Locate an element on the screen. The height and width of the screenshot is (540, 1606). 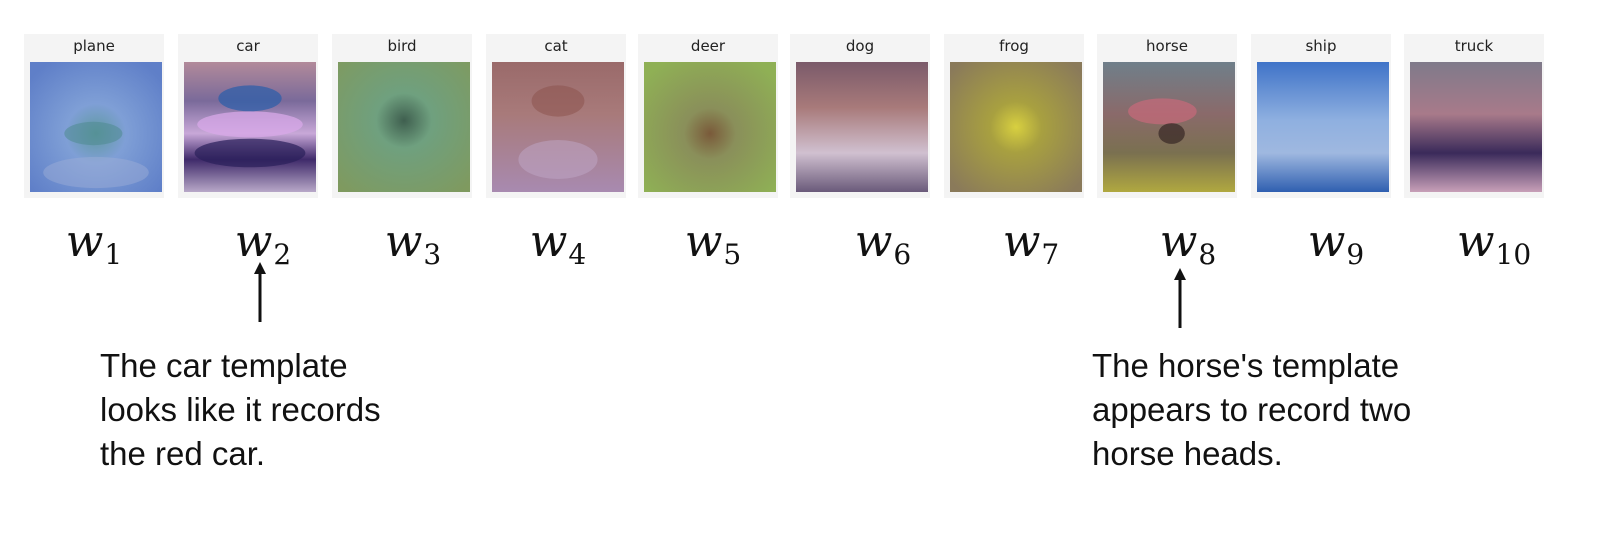
class-label-frog: frog is located at coordinates (1014, 46).